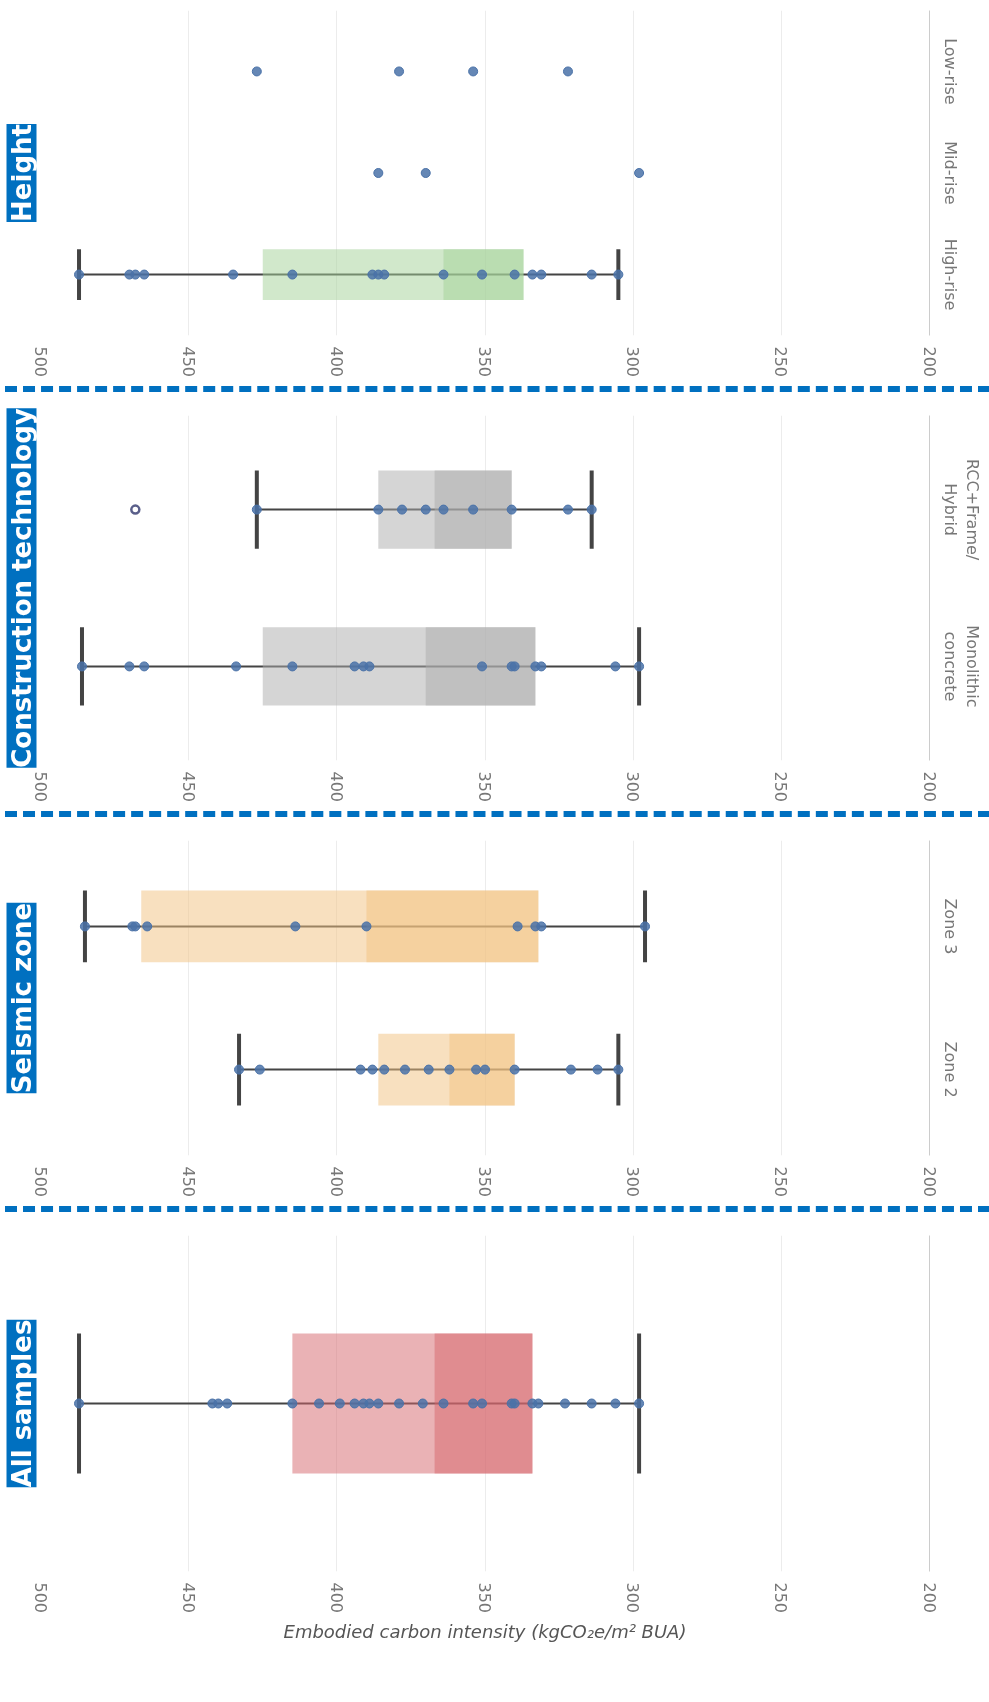 The image size is (989, 1702). I want to click on text: All samples, so click(21, 1403).